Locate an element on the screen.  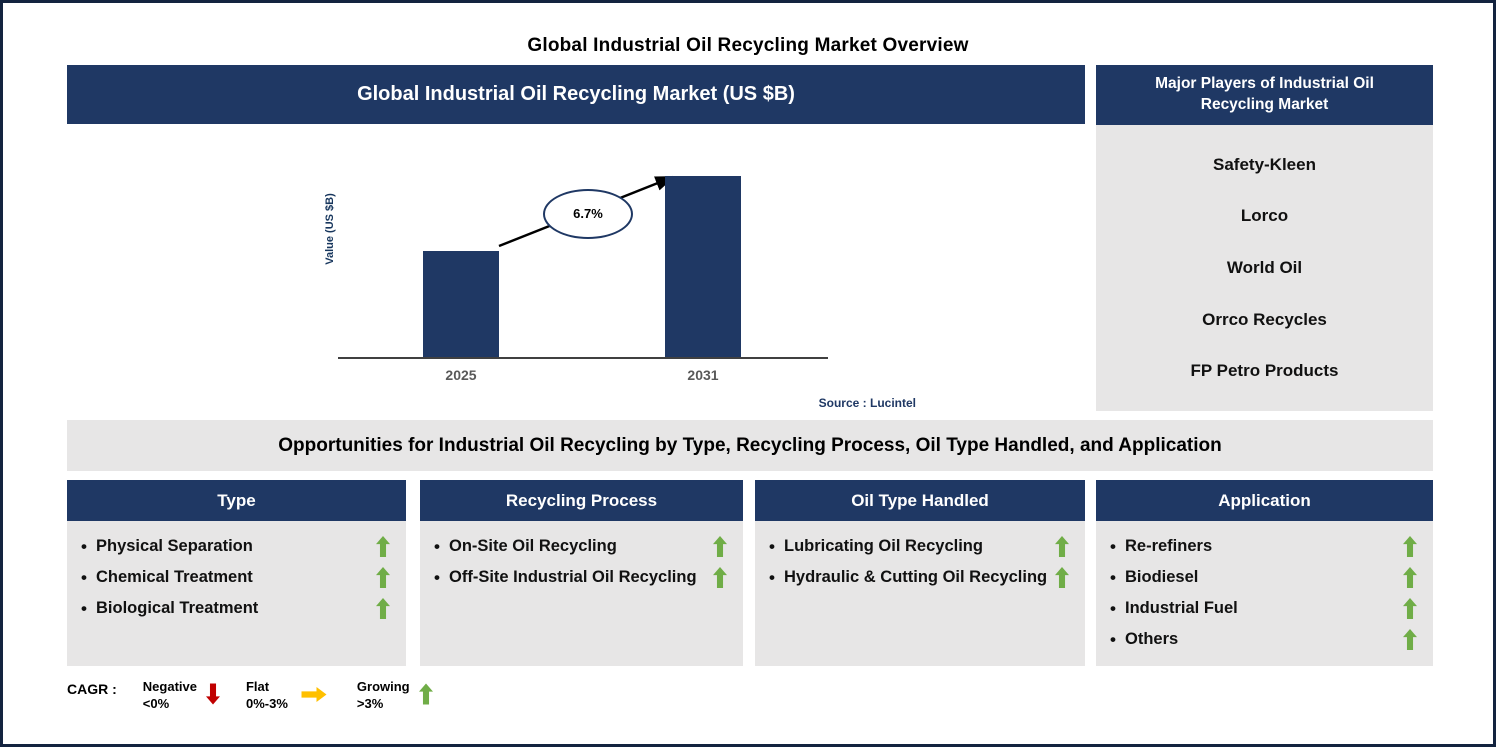
chart-bar-2031 is located at coordinates (703, 267).